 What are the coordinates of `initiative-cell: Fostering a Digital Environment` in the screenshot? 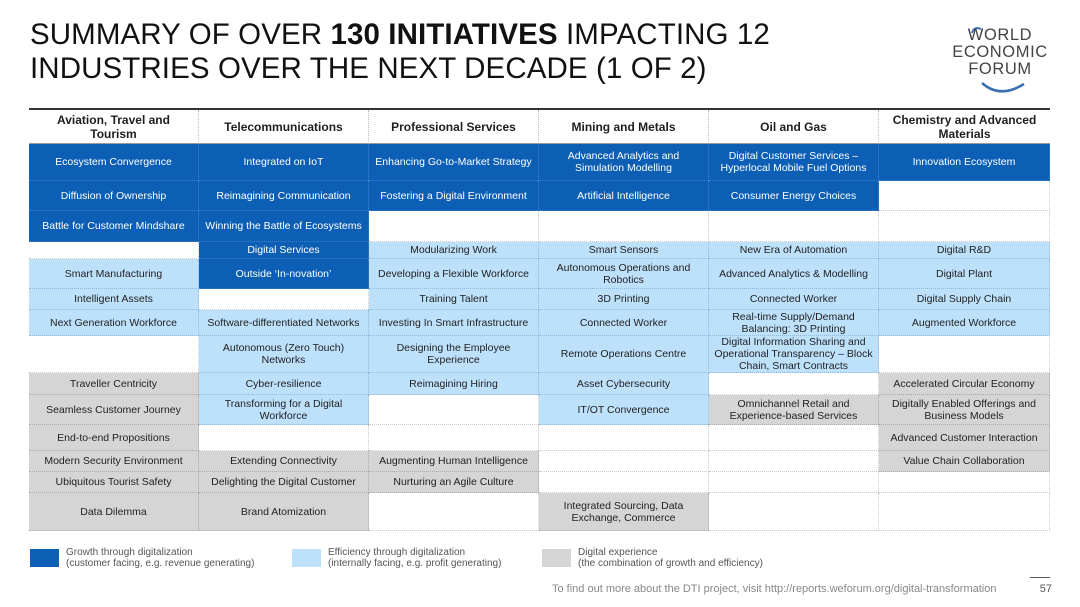 It's located at (454, 196).